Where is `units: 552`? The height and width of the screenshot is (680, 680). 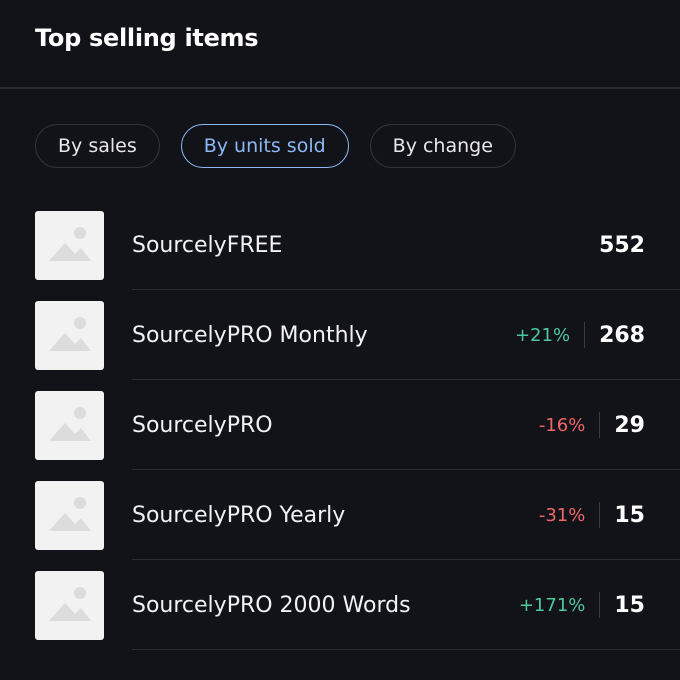 units: 552 is located at coordinates (622, 245).